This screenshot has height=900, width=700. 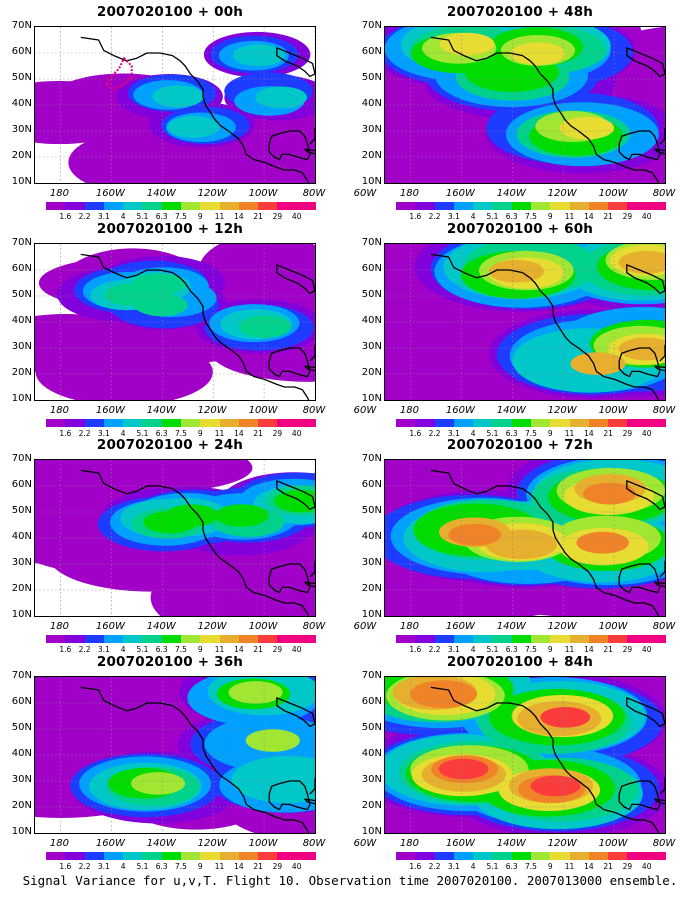 I want to click on panel-title: 2007020100 + 00h, so click(x=170, y=12).